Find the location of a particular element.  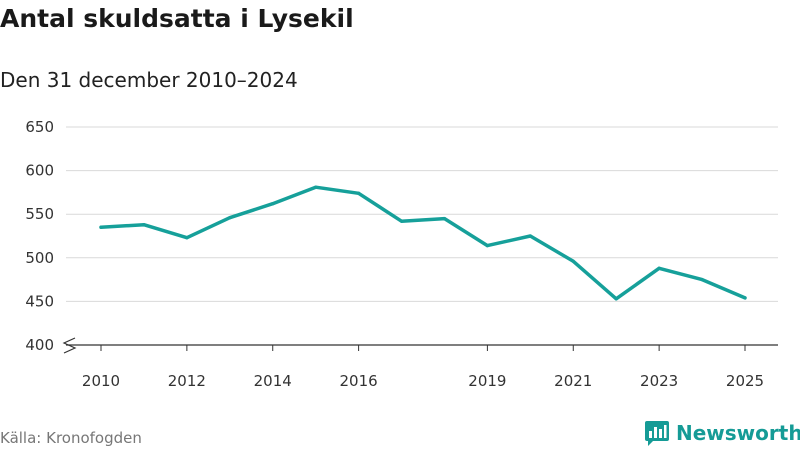

x-tick-label: 2012 is located at coordinates (187, 381).